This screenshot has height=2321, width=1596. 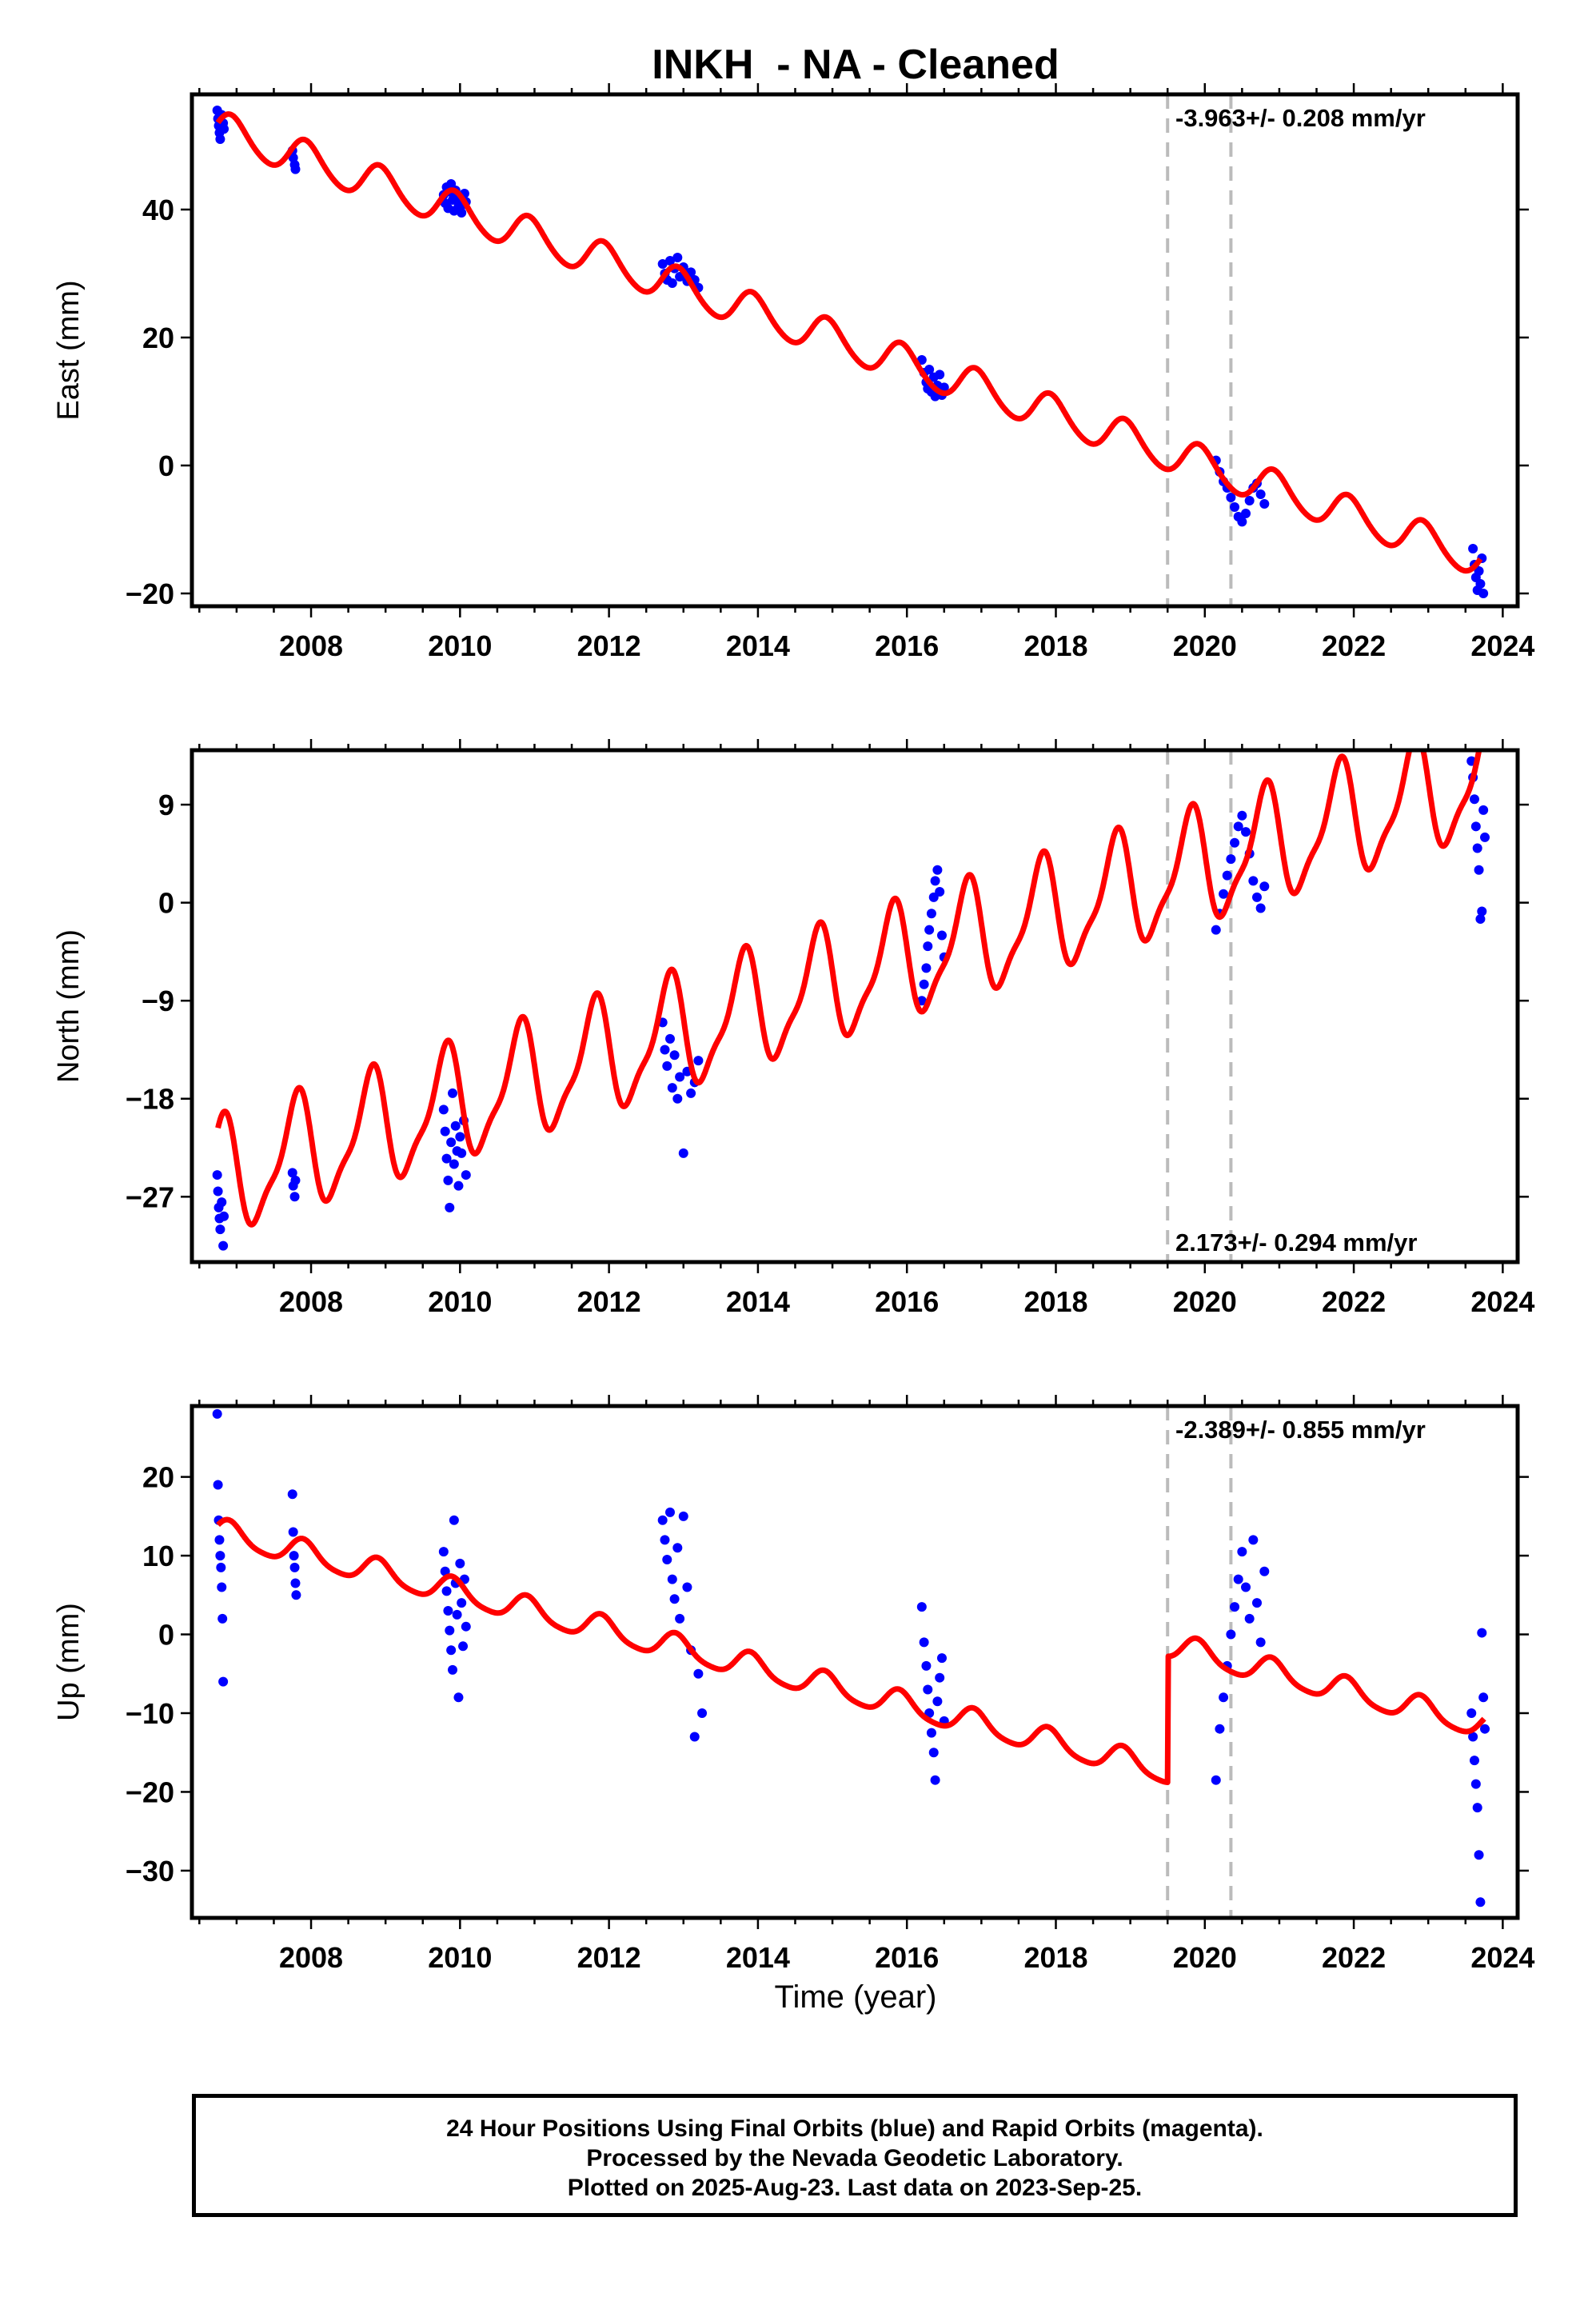 I want to click on up-y-tick-label: −30, so click(x=150, y=1871).